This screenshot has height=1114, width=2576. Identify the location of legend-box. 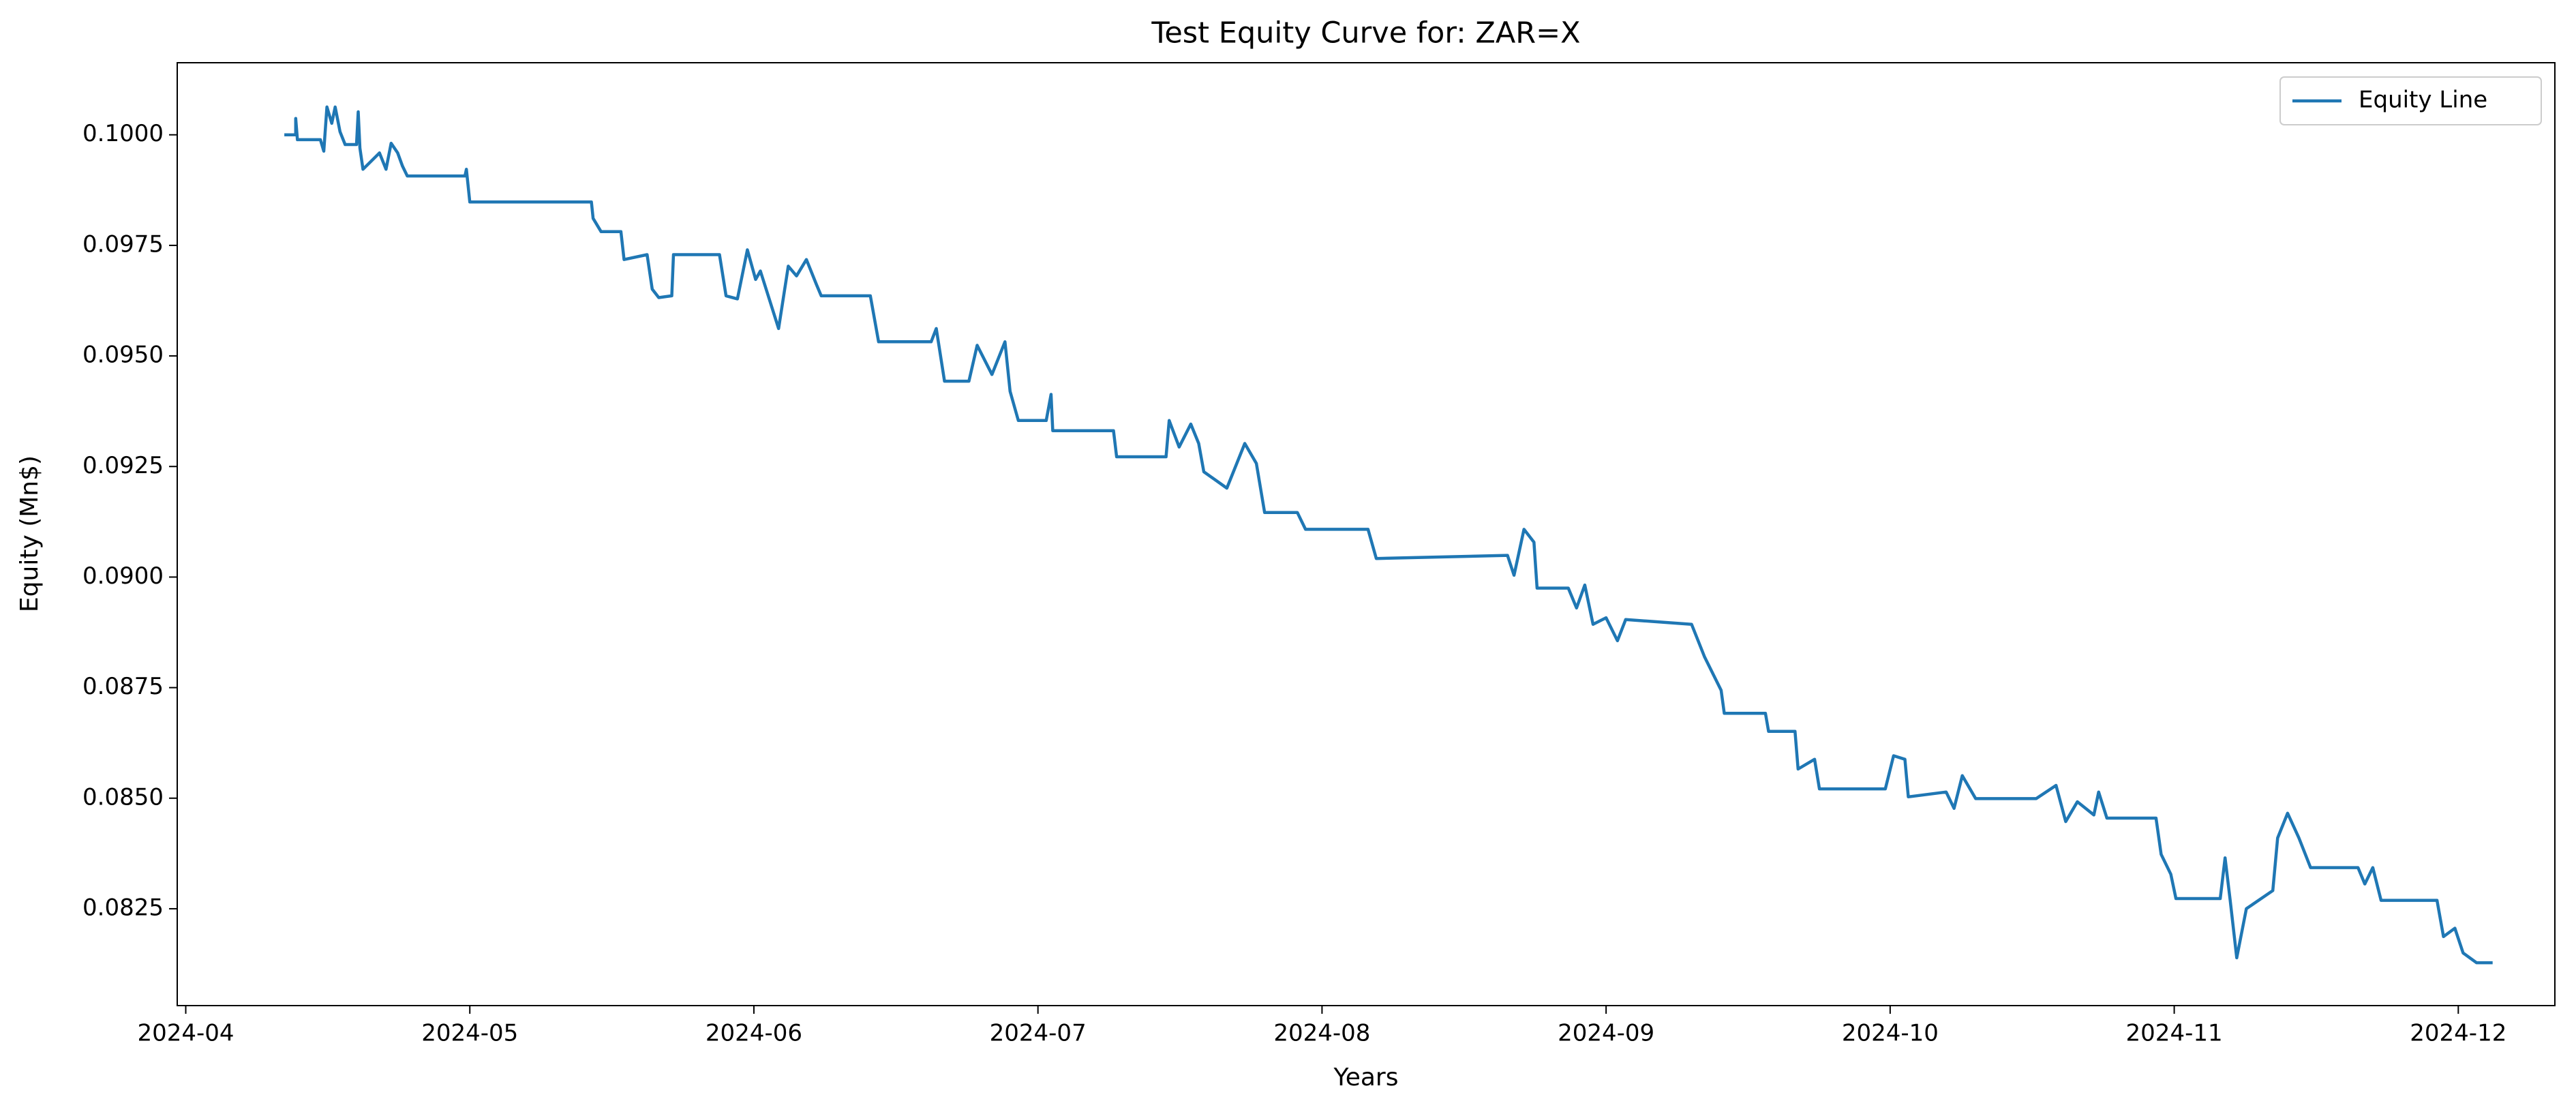
(2410, 100).